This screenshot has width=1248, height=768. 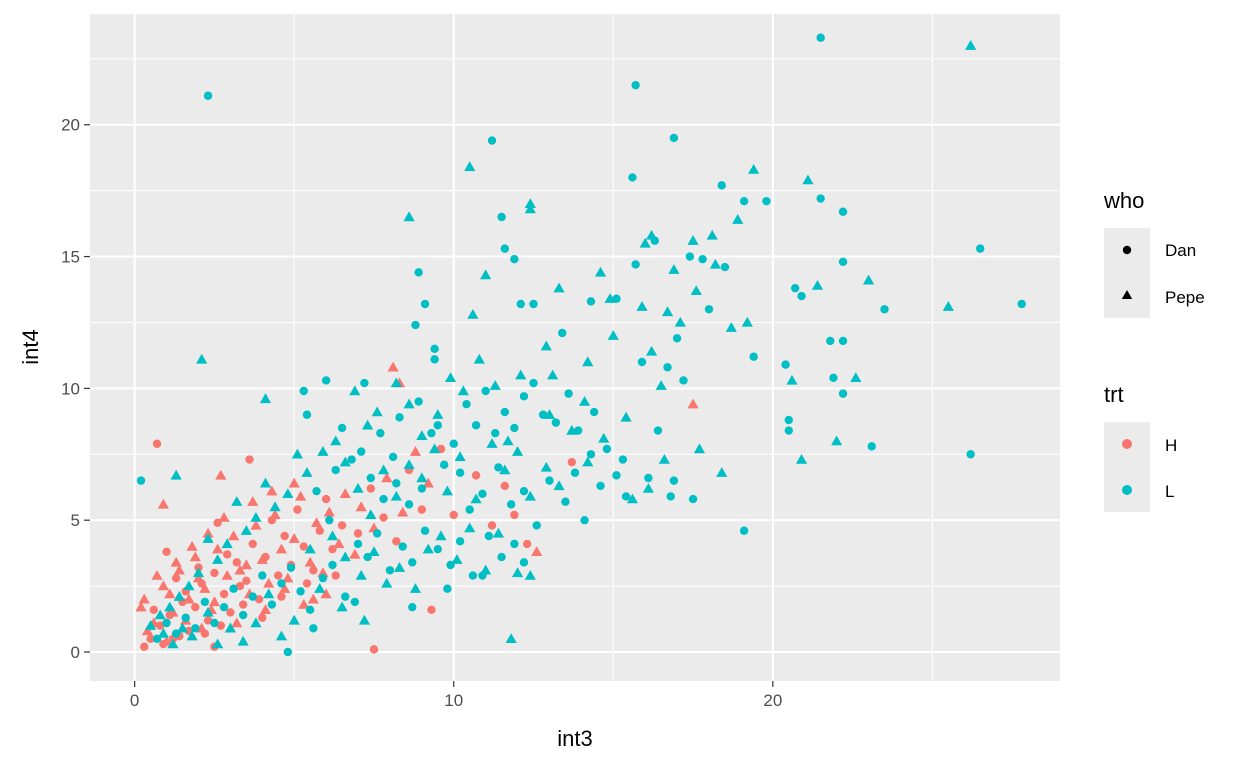 I want to click on x-tick-label: 10, so click(x=453, y=700).